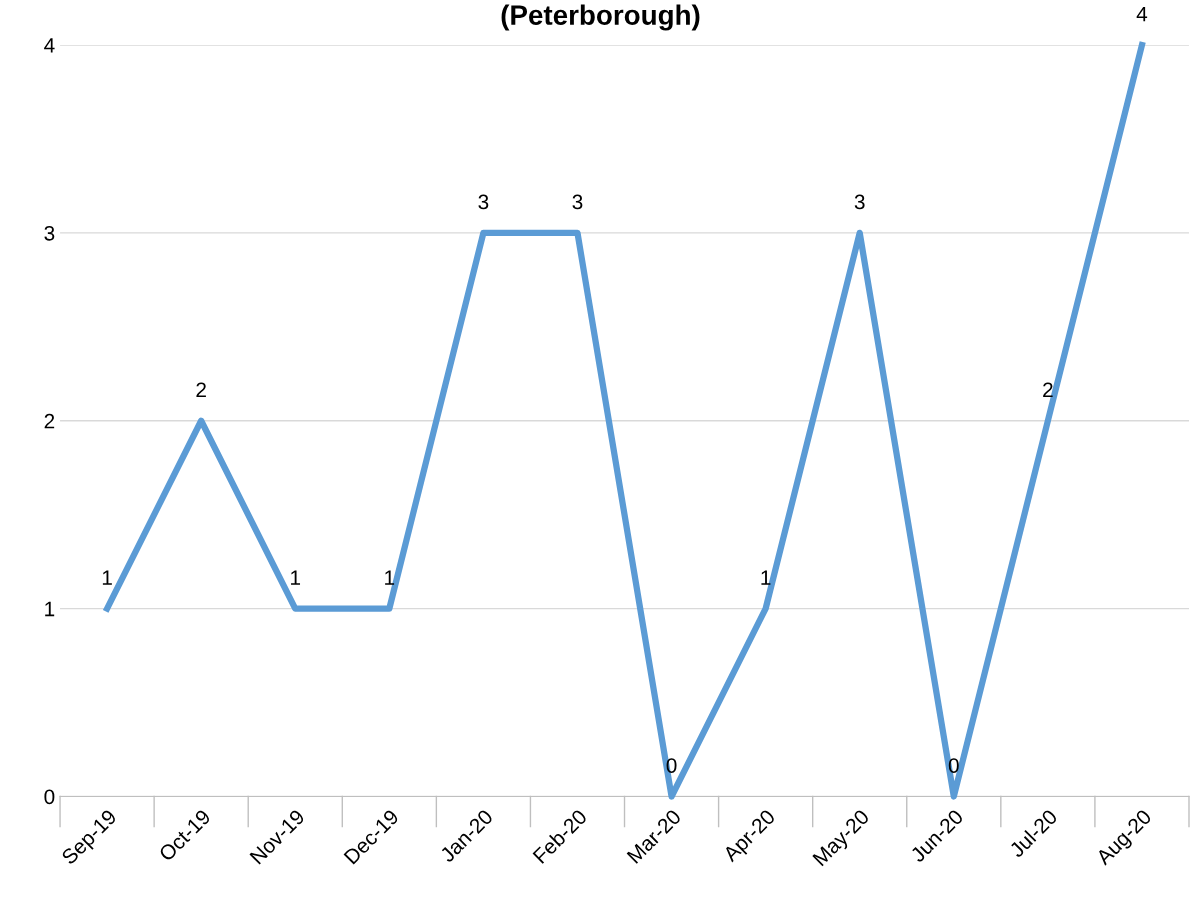 The height and width of the screenshot is (900, 1201). What do you see at coordinates (49, 45) in the screenshot?
I see `y-tick-label: 4` at bounding box center [49, 45].